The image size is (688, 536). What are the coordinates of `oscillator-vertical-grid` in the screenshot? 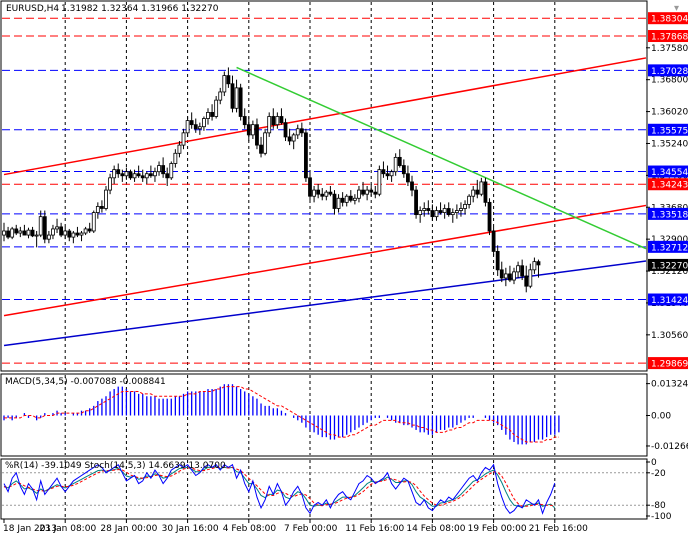 It's located at (310, 489).